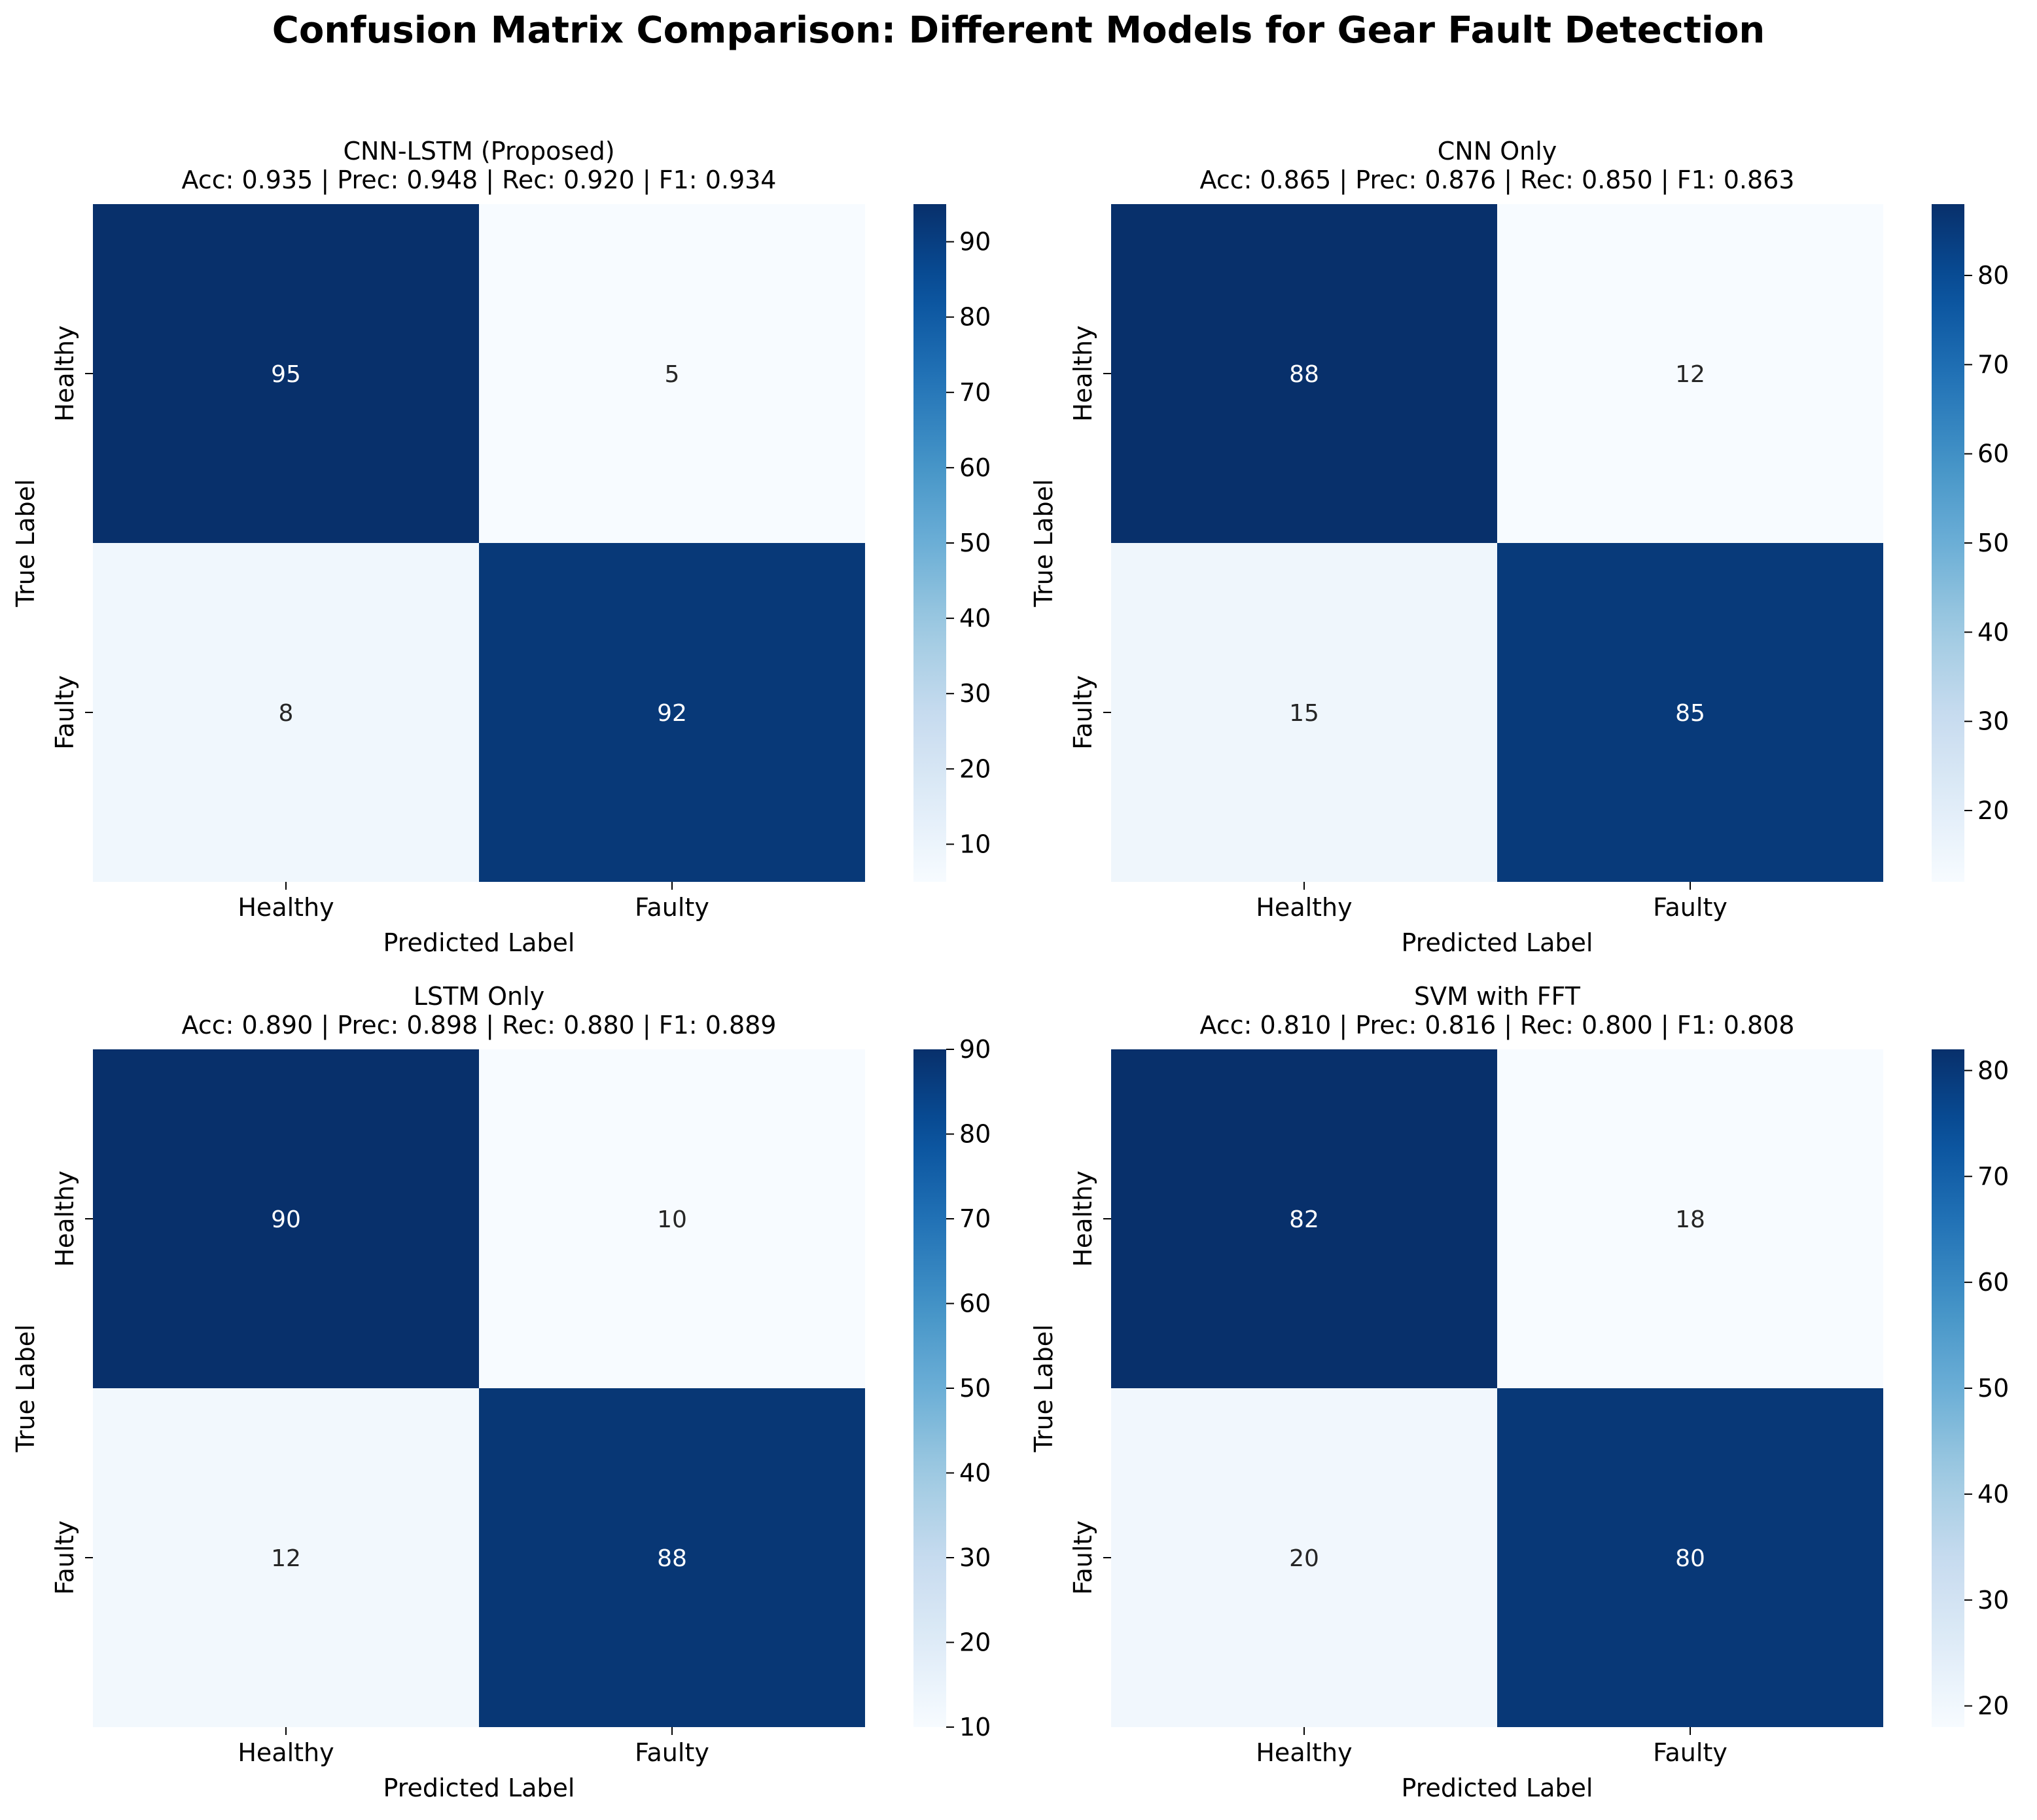  I want to click on cell-value-r0-c0: 90, so click(286, 1219).